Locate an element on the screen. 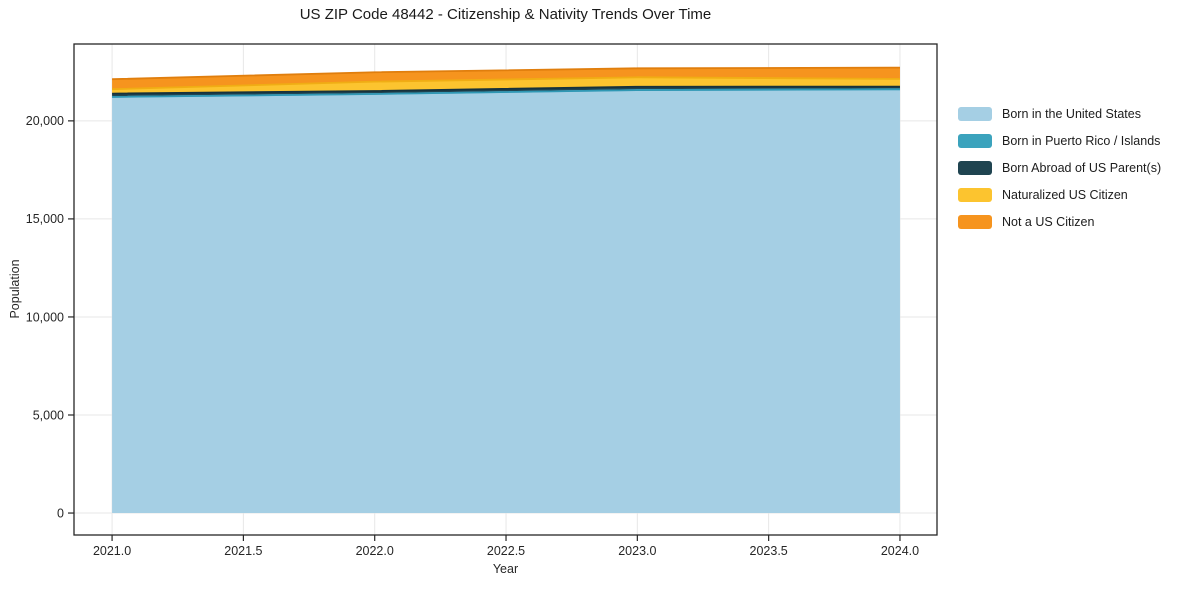 This screenshot has height=590, width=1189. y-tick-label: 15,000 is located at coordinates (45, 219).